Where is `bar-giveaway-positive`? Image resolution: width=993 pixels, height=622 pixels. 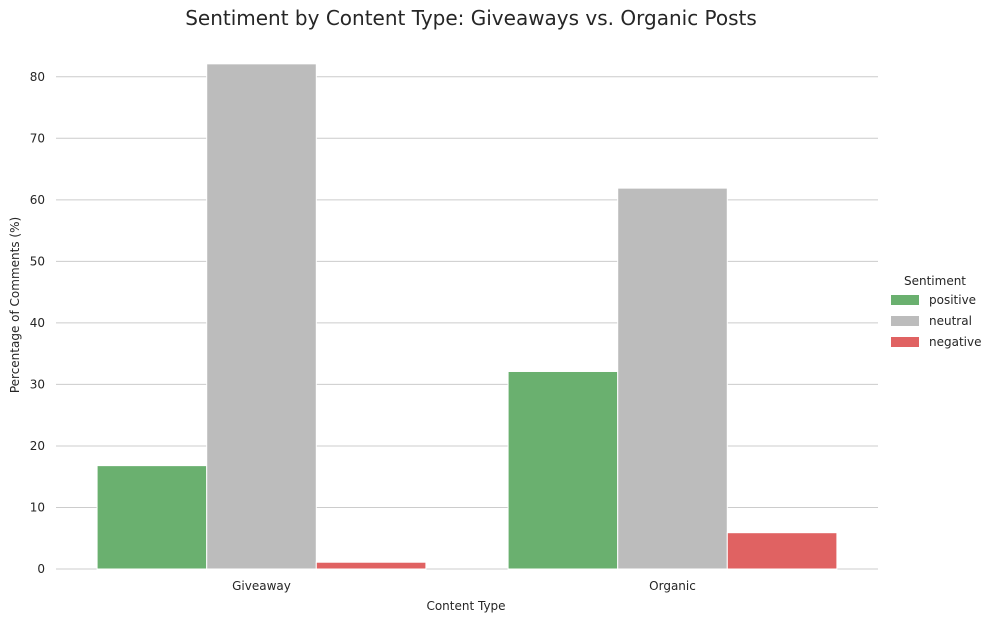
bar-giveaway-positive is located at coordinates (152, 517).